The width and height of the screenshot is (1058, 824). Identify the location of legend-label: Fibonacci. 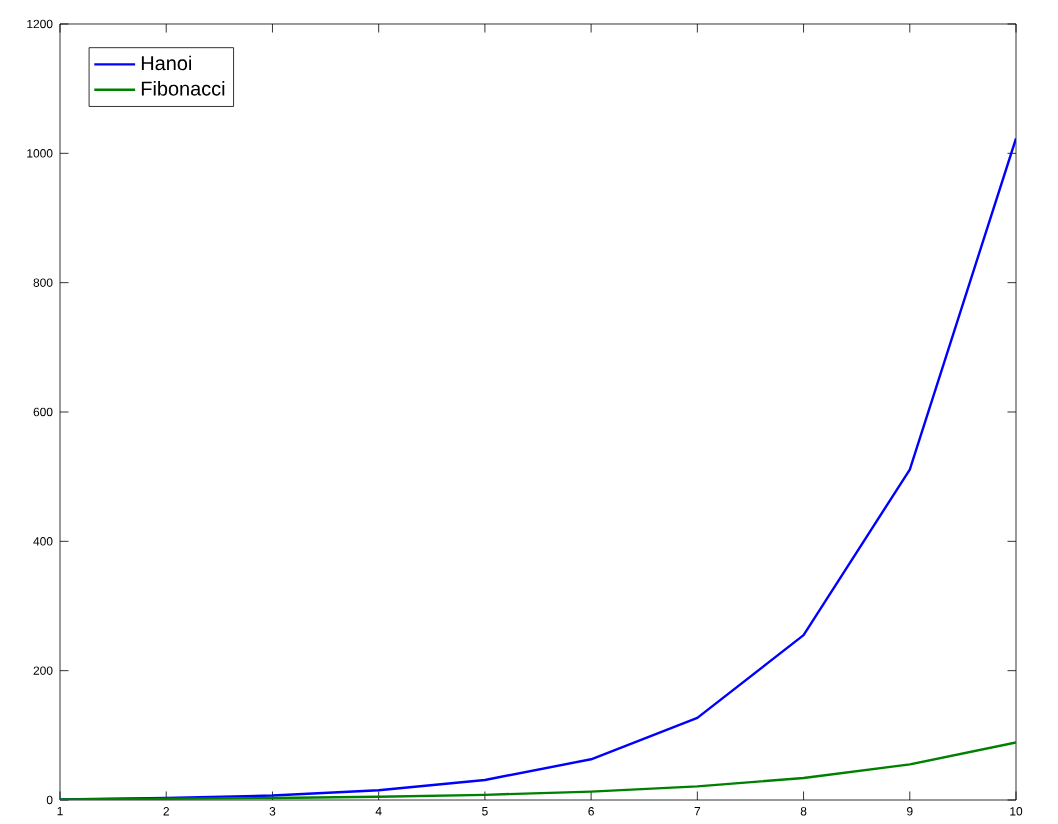
(183, 88).